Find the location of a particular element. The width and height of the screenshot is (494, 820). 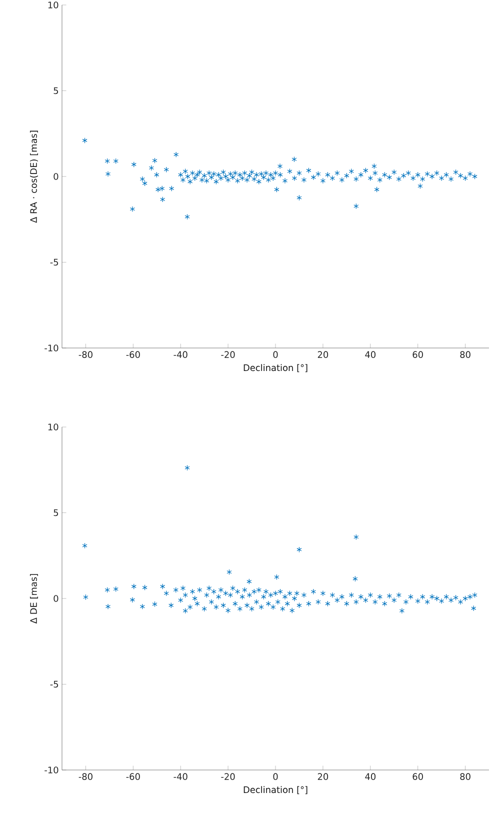

y-axis-title: Δ DE [mas] is located at coordinates (34, 599).